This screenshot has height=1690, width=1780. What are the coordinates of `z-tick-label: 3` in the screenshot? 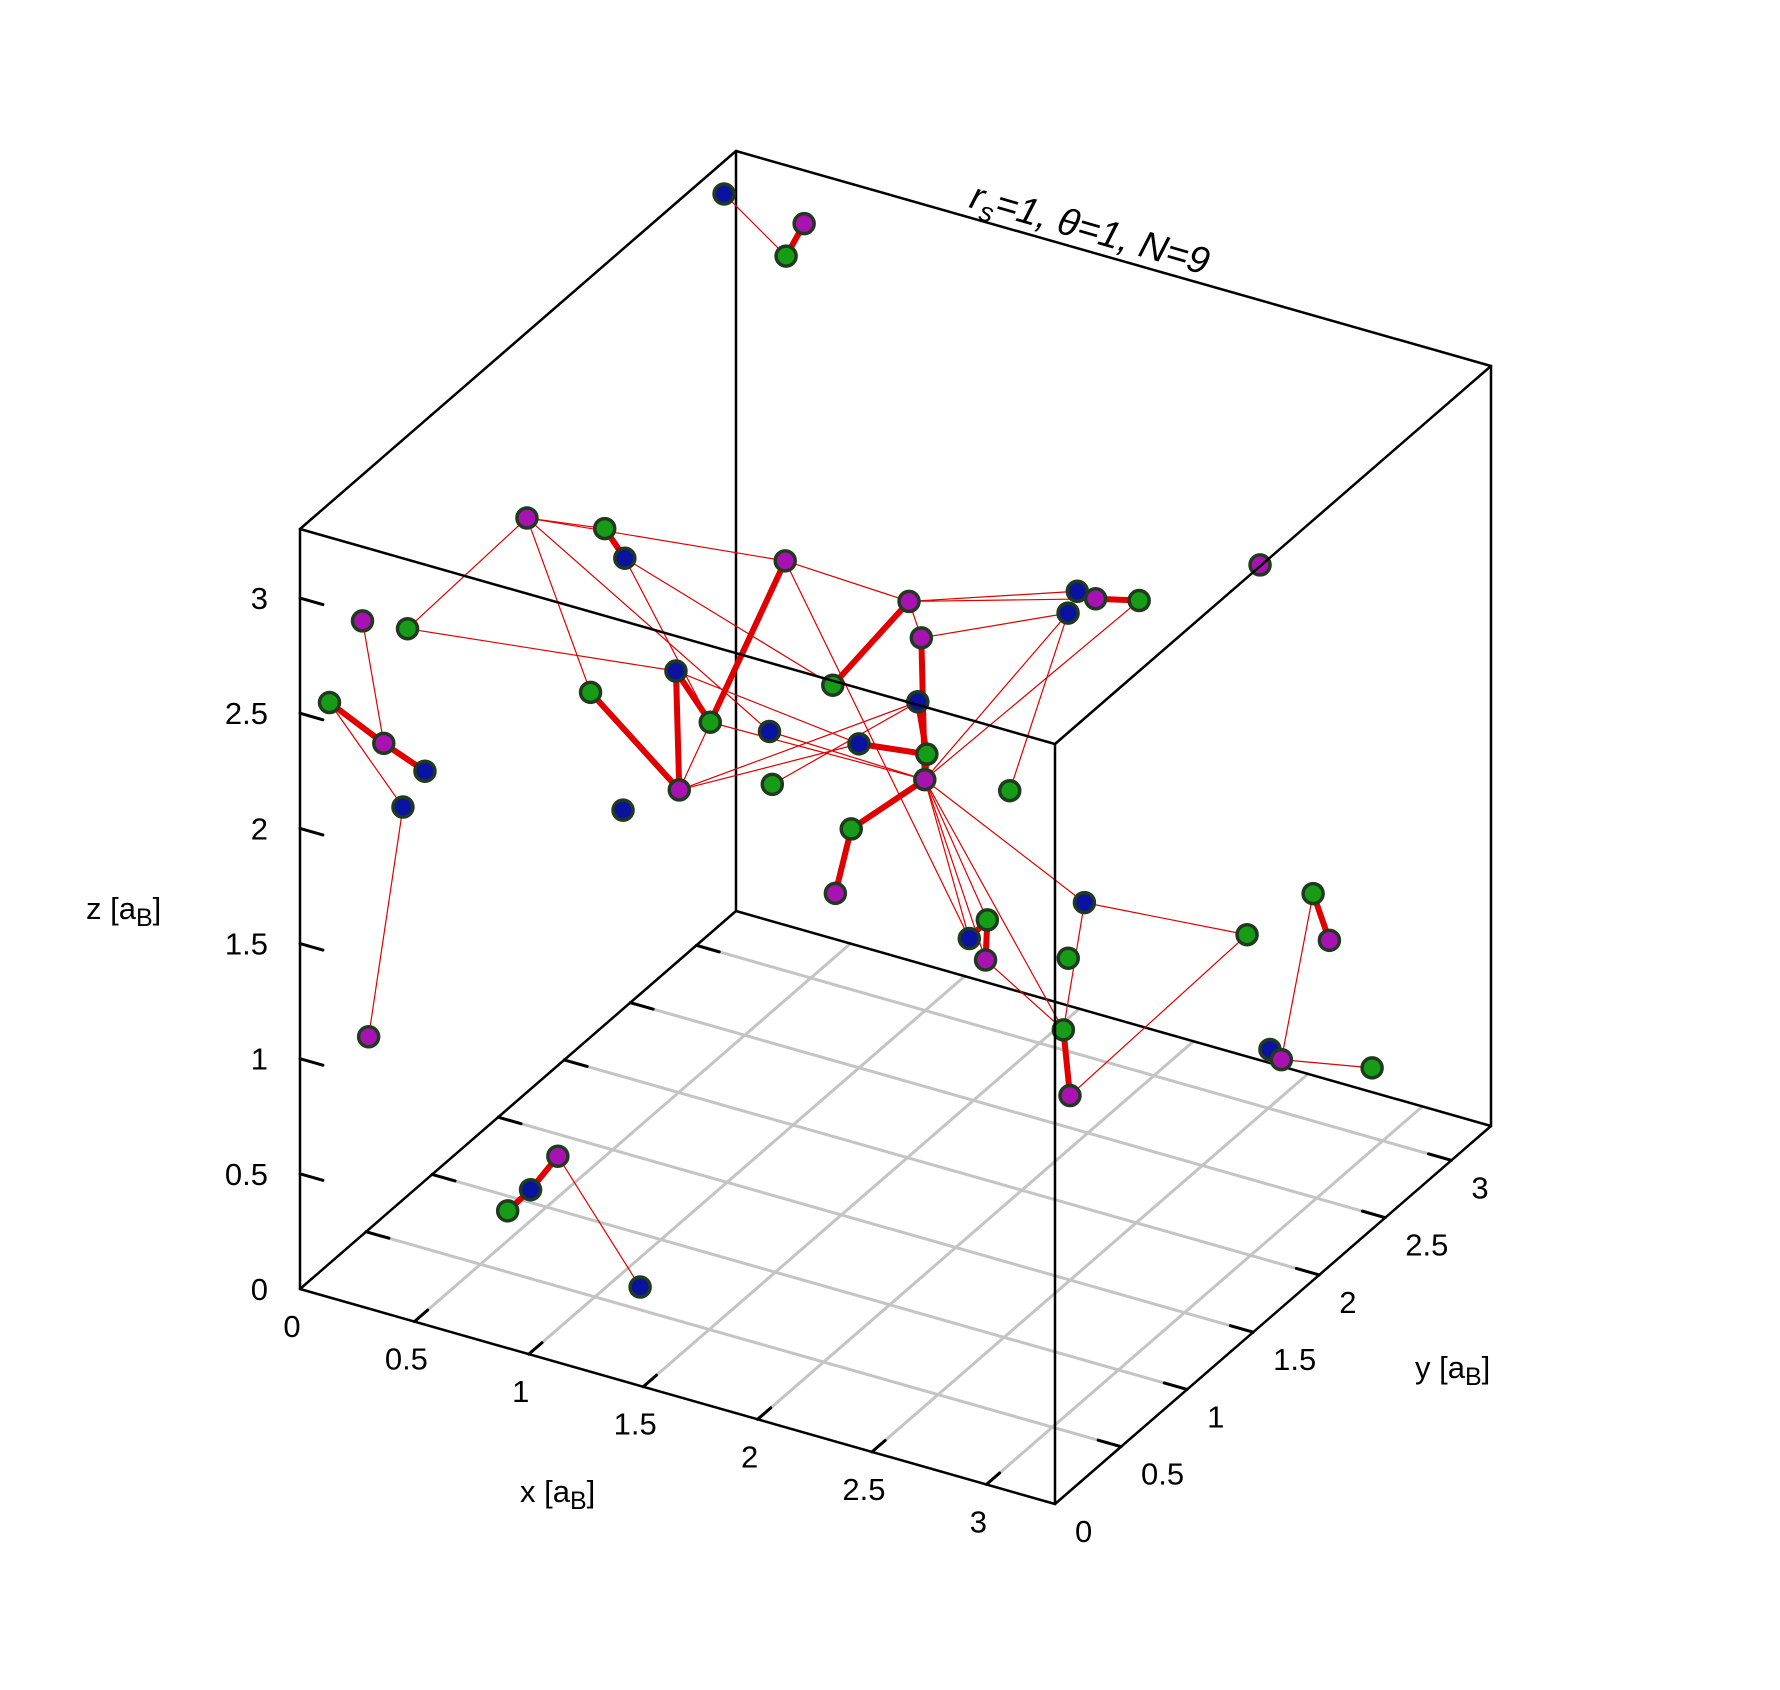 It's located at (259, 598).